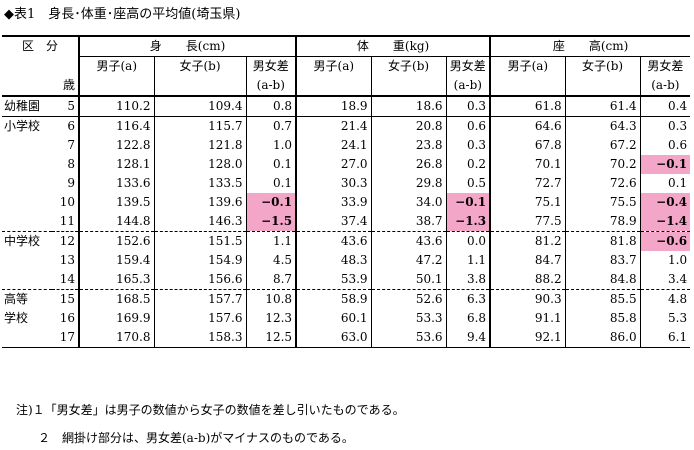 This screenshot has width=694, height=450. Describe the element at coordinates (200, 145) in the screenshot. I see `height-female-cell: 121.8` at that location.